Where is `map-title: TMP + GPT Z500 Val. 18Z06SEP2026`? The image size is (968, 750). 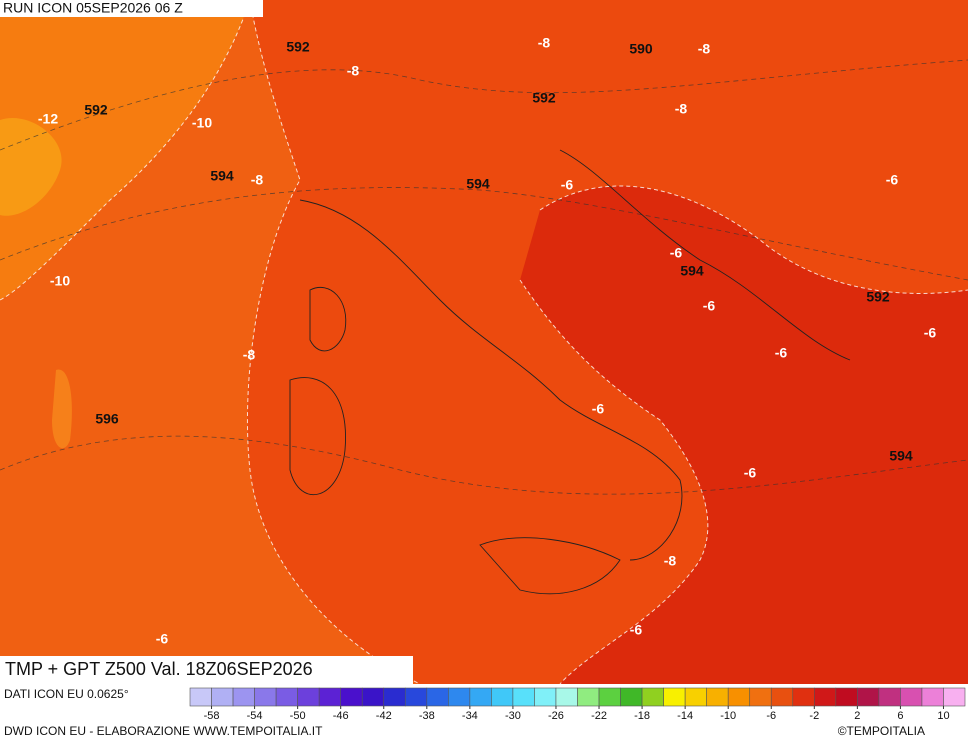 map-title: TMP + GPT Z500 Val. 18Z06SEP2026 is located at coordinates (159, 669).